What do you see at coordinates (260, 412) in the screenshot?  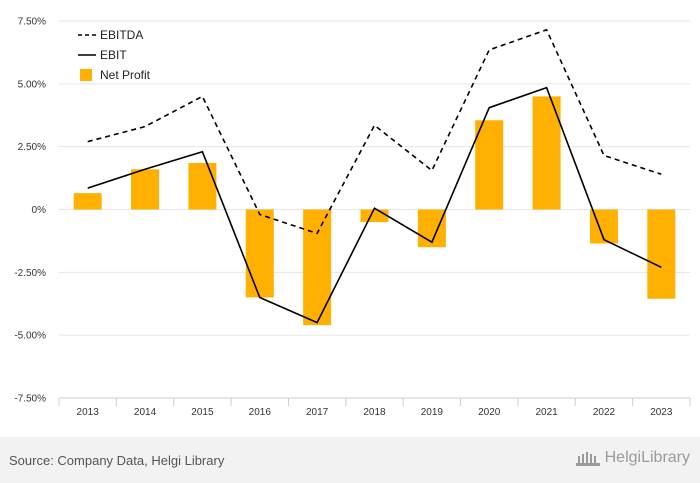 I see `x-tick-label: 2016` at bounding box center [260, 412].